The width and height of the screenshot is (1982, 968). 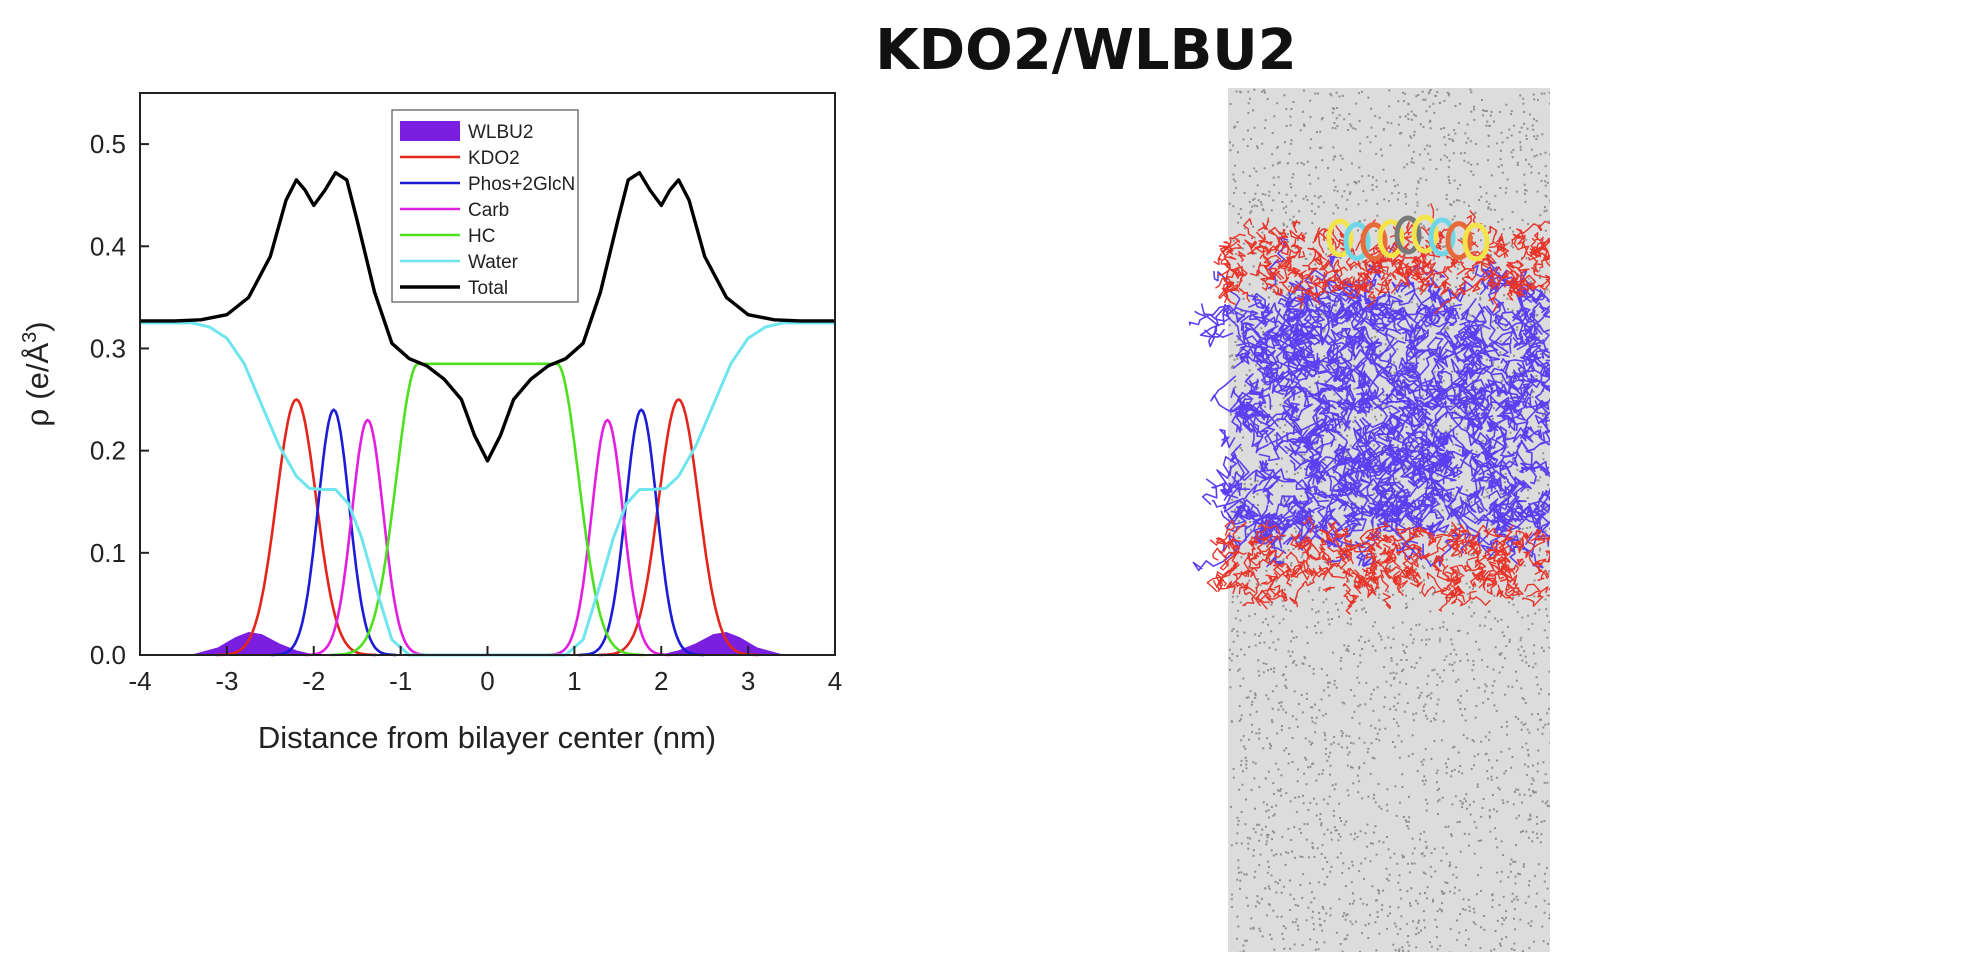 I want to click on series-phos-2glcn-line-left, so click(x=334, y=532).